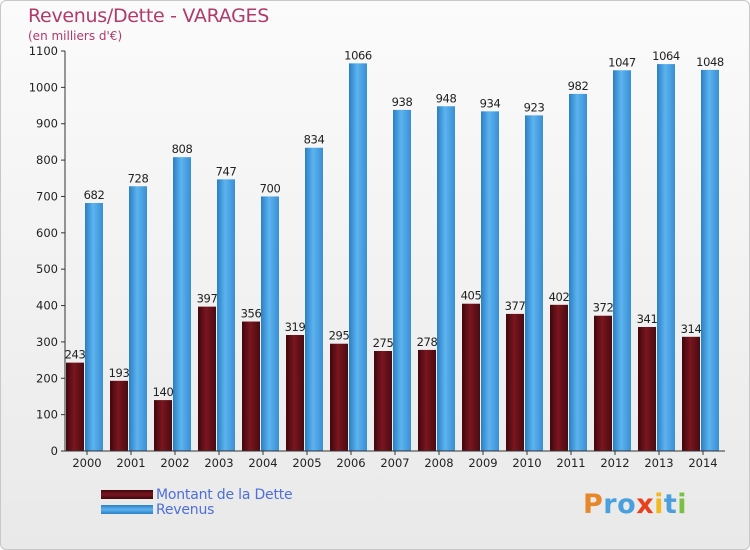 The width and height of the screenshot is (750, 550). Describe the element at coordinates (383, 343) in the screenshot. I see `data-label-debt-2007: 275` at that location.